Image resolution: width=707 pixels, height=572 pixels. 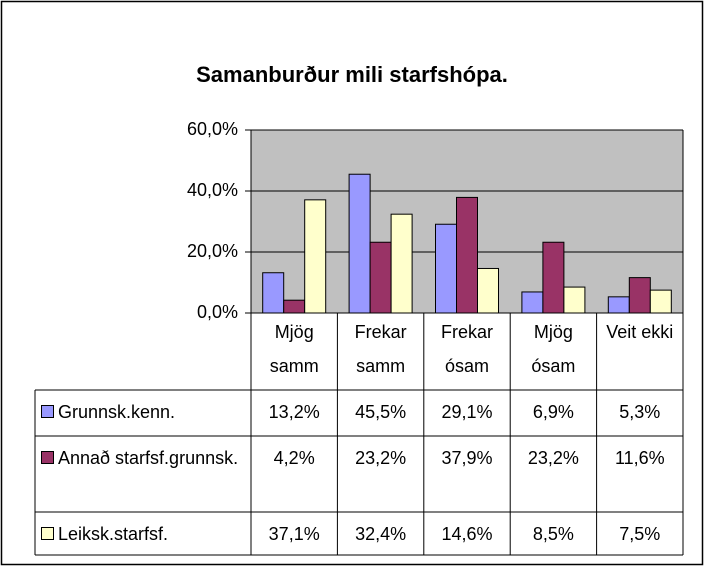 I want to click on legend-label: Annað starfsf.grunnsk., so click(x=148, y=458).